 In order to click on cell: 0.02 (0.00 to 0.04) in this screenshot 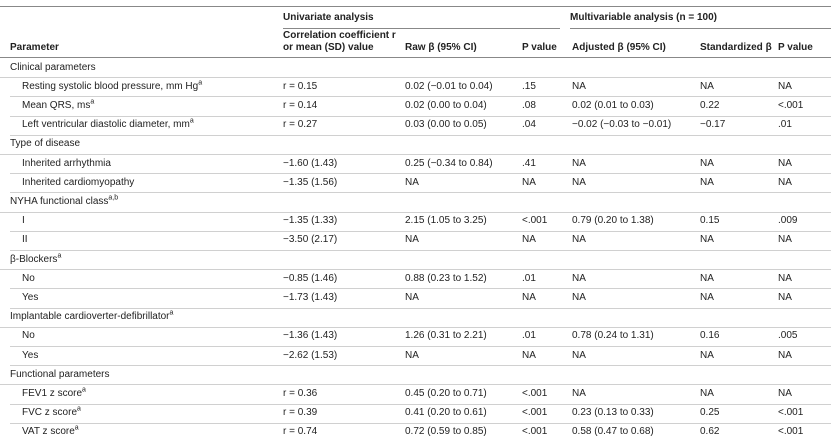, I will do `click(446, 105)`.